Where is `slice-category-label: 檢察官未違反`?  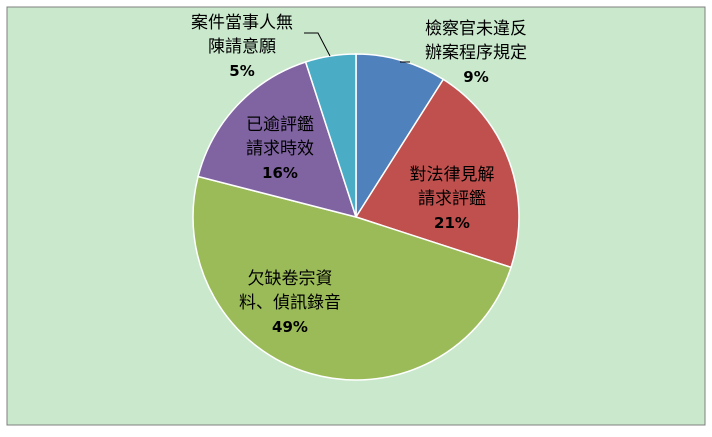 slice-category-label: 檢察官未違反 is located at coordinates (476, 29).